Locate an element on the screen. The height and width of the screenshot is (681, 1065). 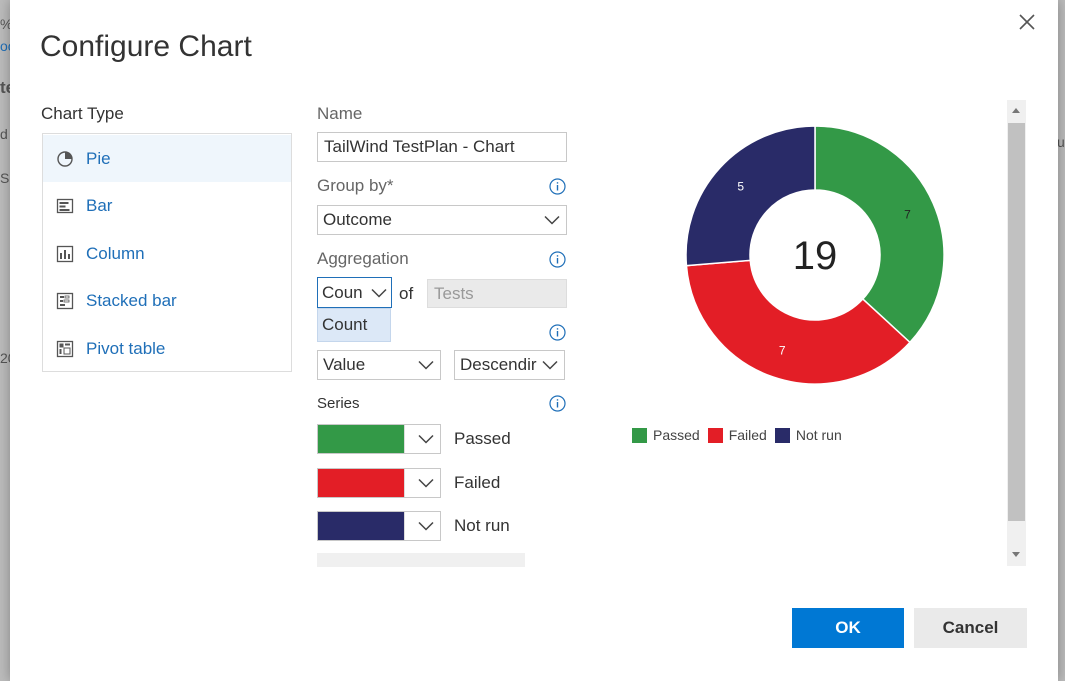
legend-label: Failed is located at coordinates (747, 435).